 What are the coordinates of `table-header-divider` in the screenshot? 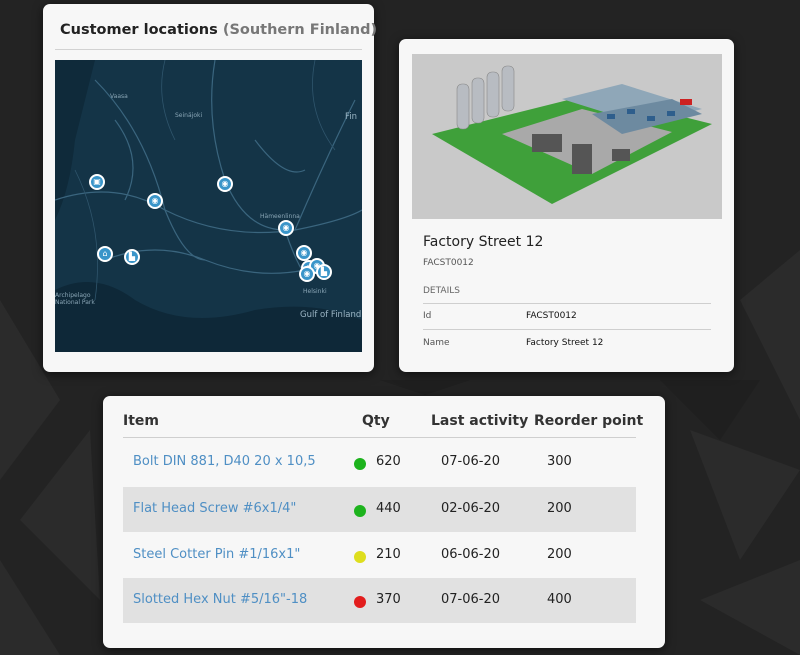 It's located at (379, 437).